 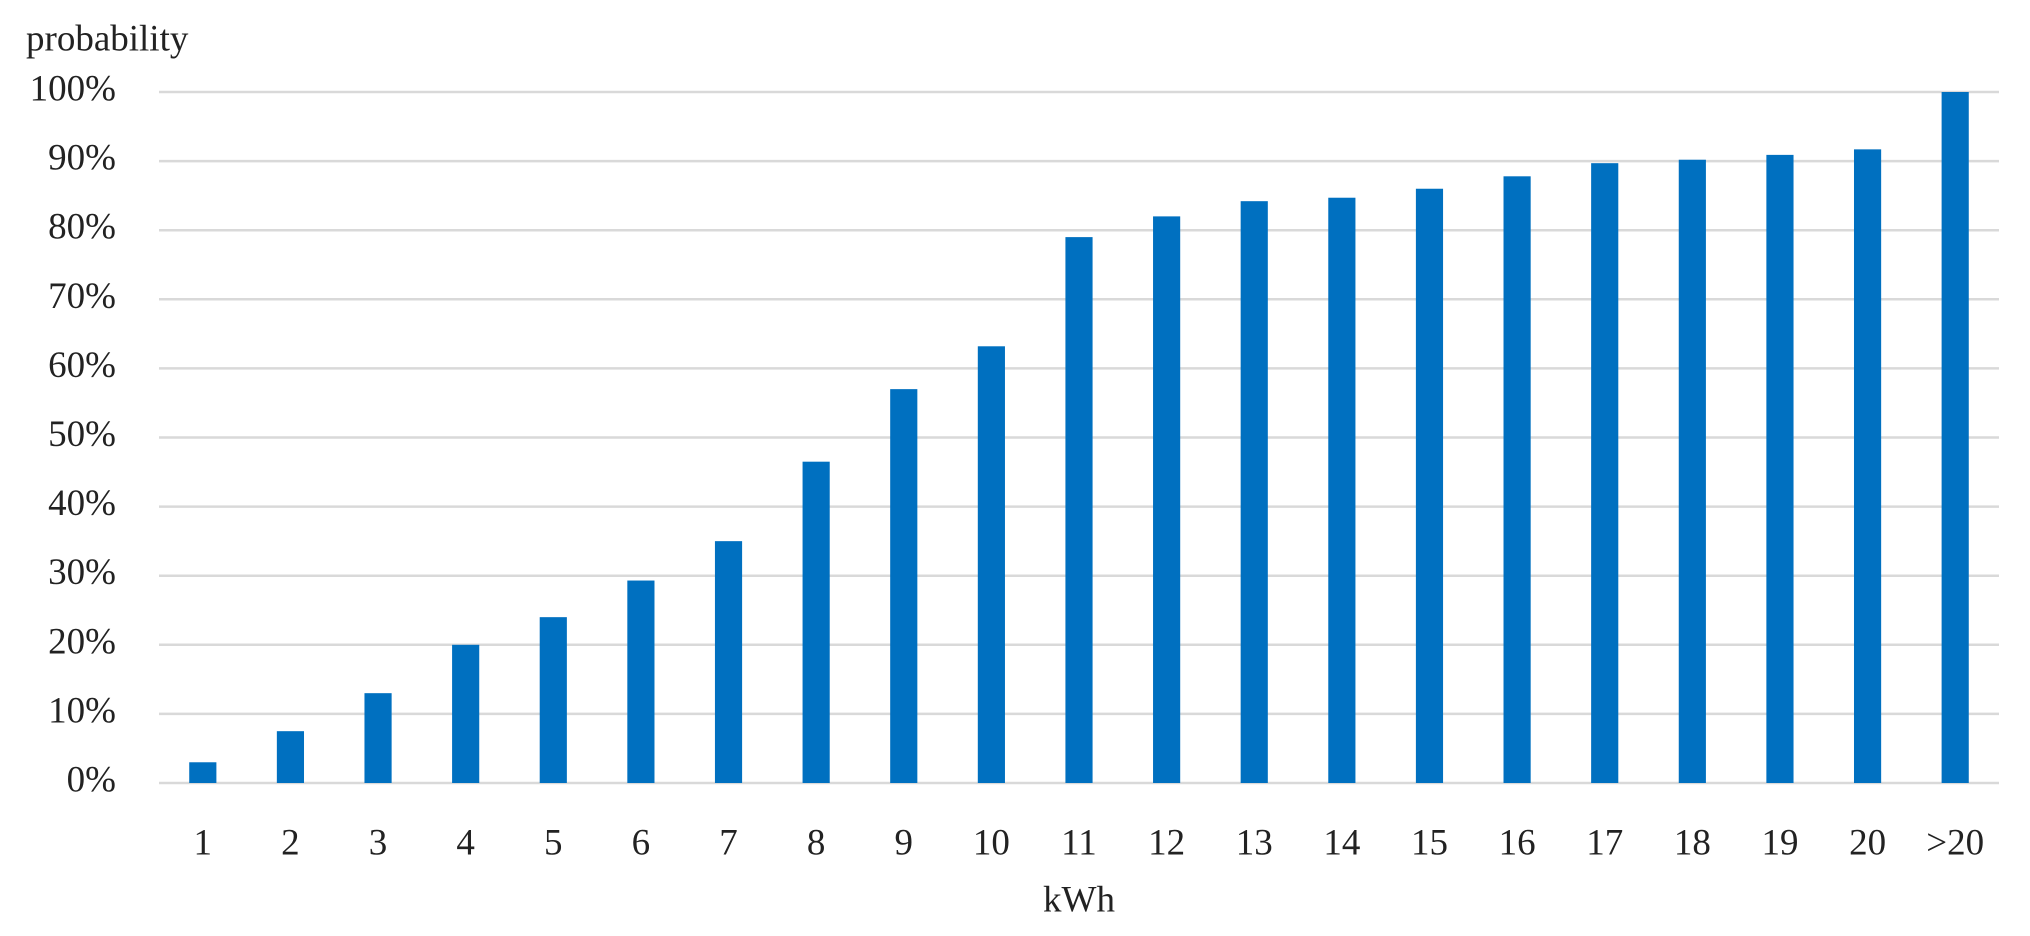 What do you see at coordinates (904, 842) in the screenshot?
I see `x-tick-label: 9` at bounding box center [904, 842].